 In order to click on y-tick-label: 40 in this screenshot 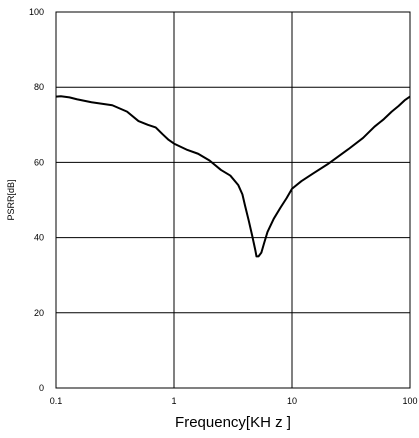, I will do `click(39, 238)`.